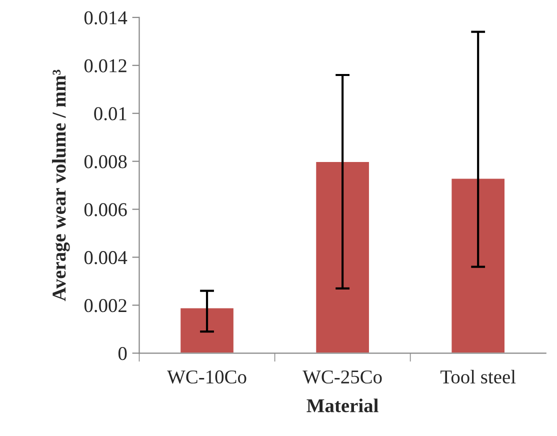 The height and width of the screenshot is (436, 557). I want to click on x-tick-label: WC-10Co, so click(206, 377).